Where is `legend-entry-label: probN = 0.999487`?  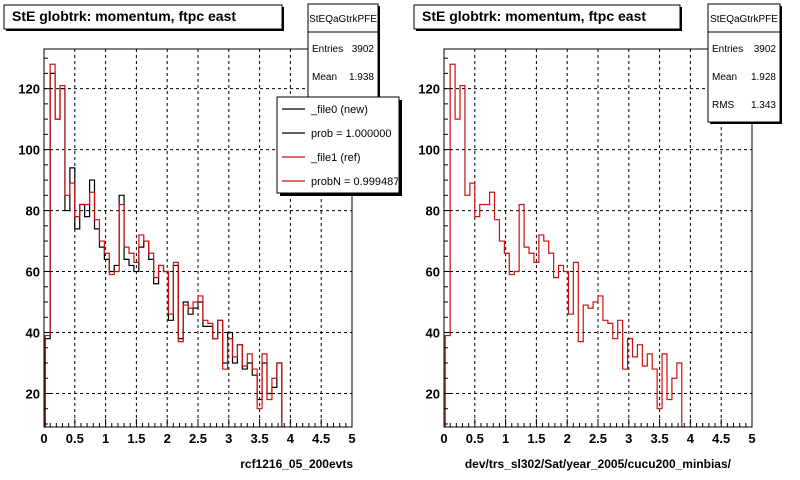
legend-entry-label: probN = 0.999487 is located at coordinates (355, 182).